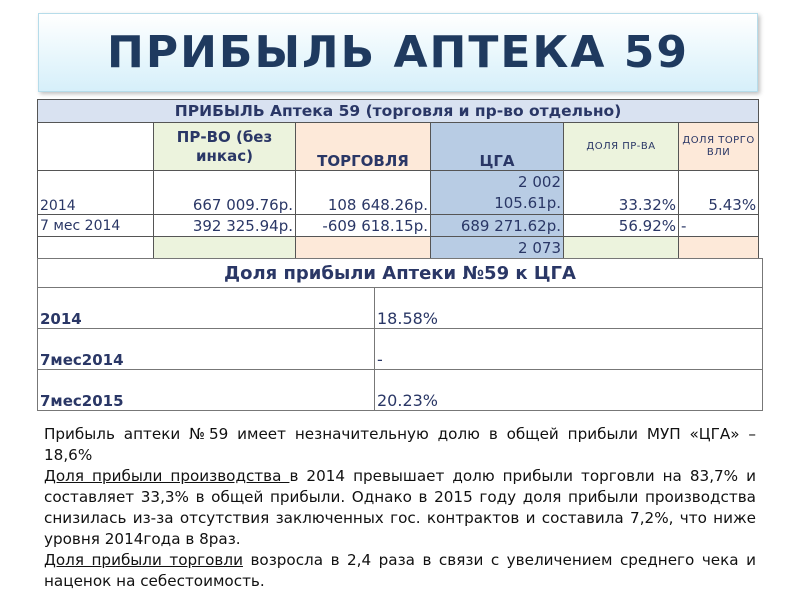 The height and width of the screenshot is (600, 800). Describe the element at coordinates (497, 146) in the screenshot. I see `col-header-cga: ЦГА` at that location.